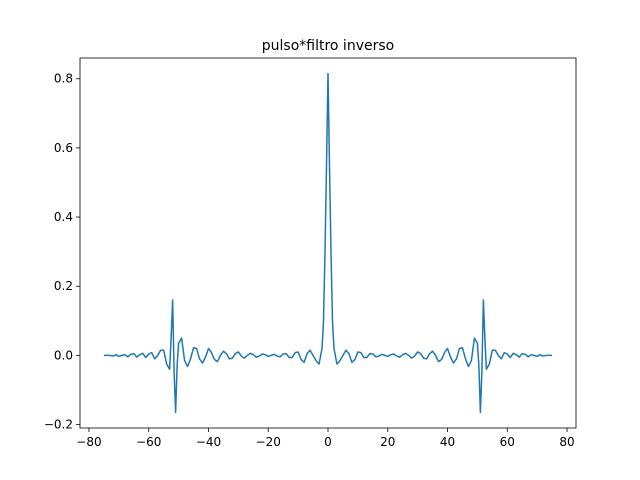  Describe the element at coordinates (447, 442) in the screenshot. I see `x-tick-label: 40` at that location.